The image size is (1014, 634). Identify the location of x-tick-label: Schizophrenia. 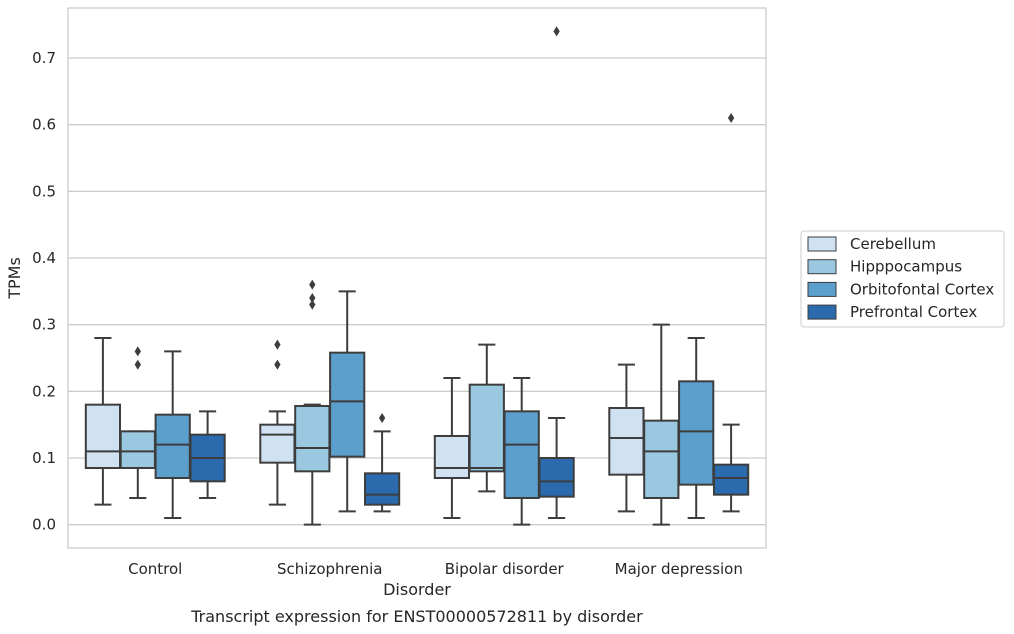
(329, 569).